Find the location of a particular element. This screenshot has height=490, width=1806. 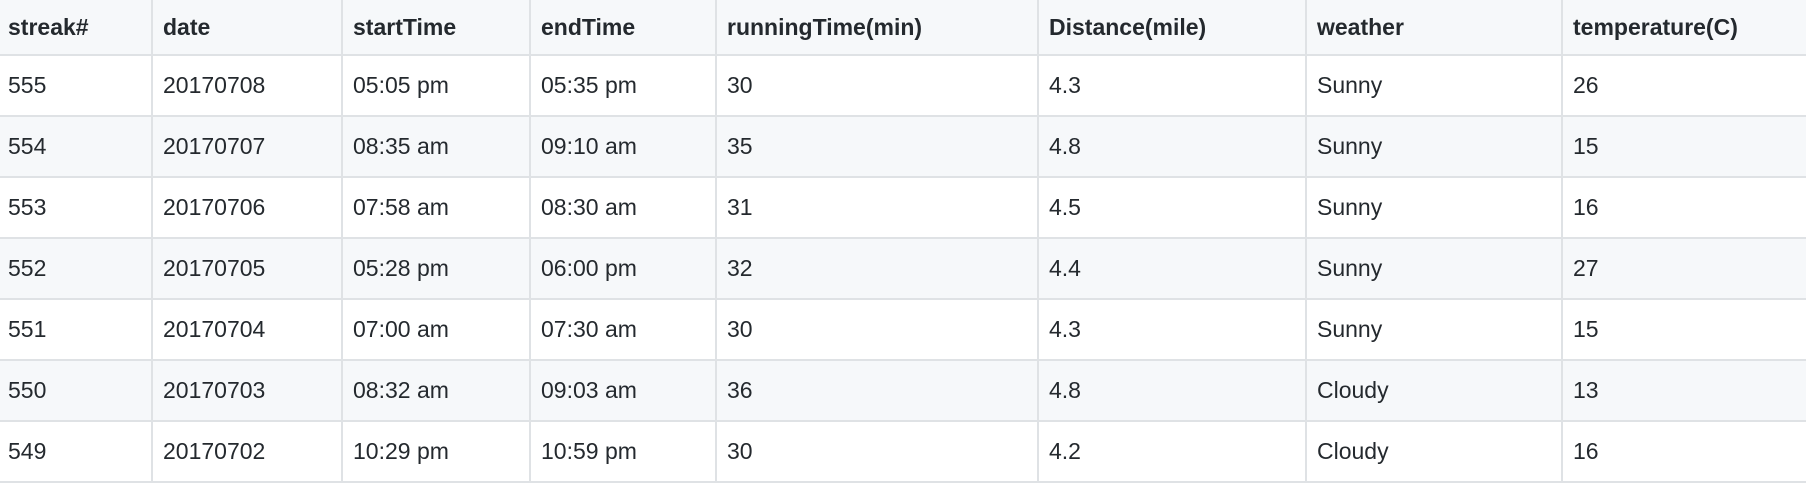

cell-date: 20170706 is located at coordinates (247, 207).